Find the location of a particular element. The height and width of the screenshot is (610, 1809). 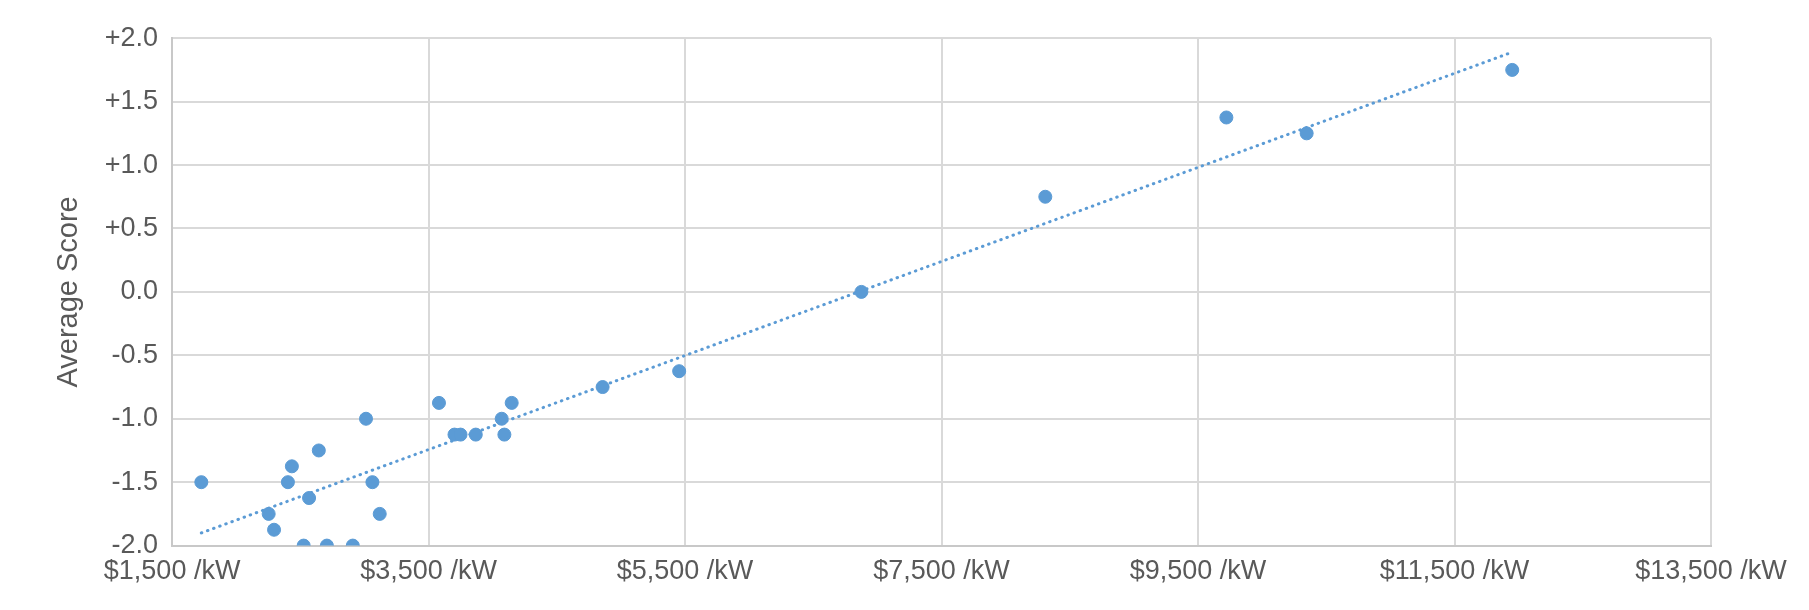

x-tick-label: $7,500 /kW is located at coordinates (942, 570).